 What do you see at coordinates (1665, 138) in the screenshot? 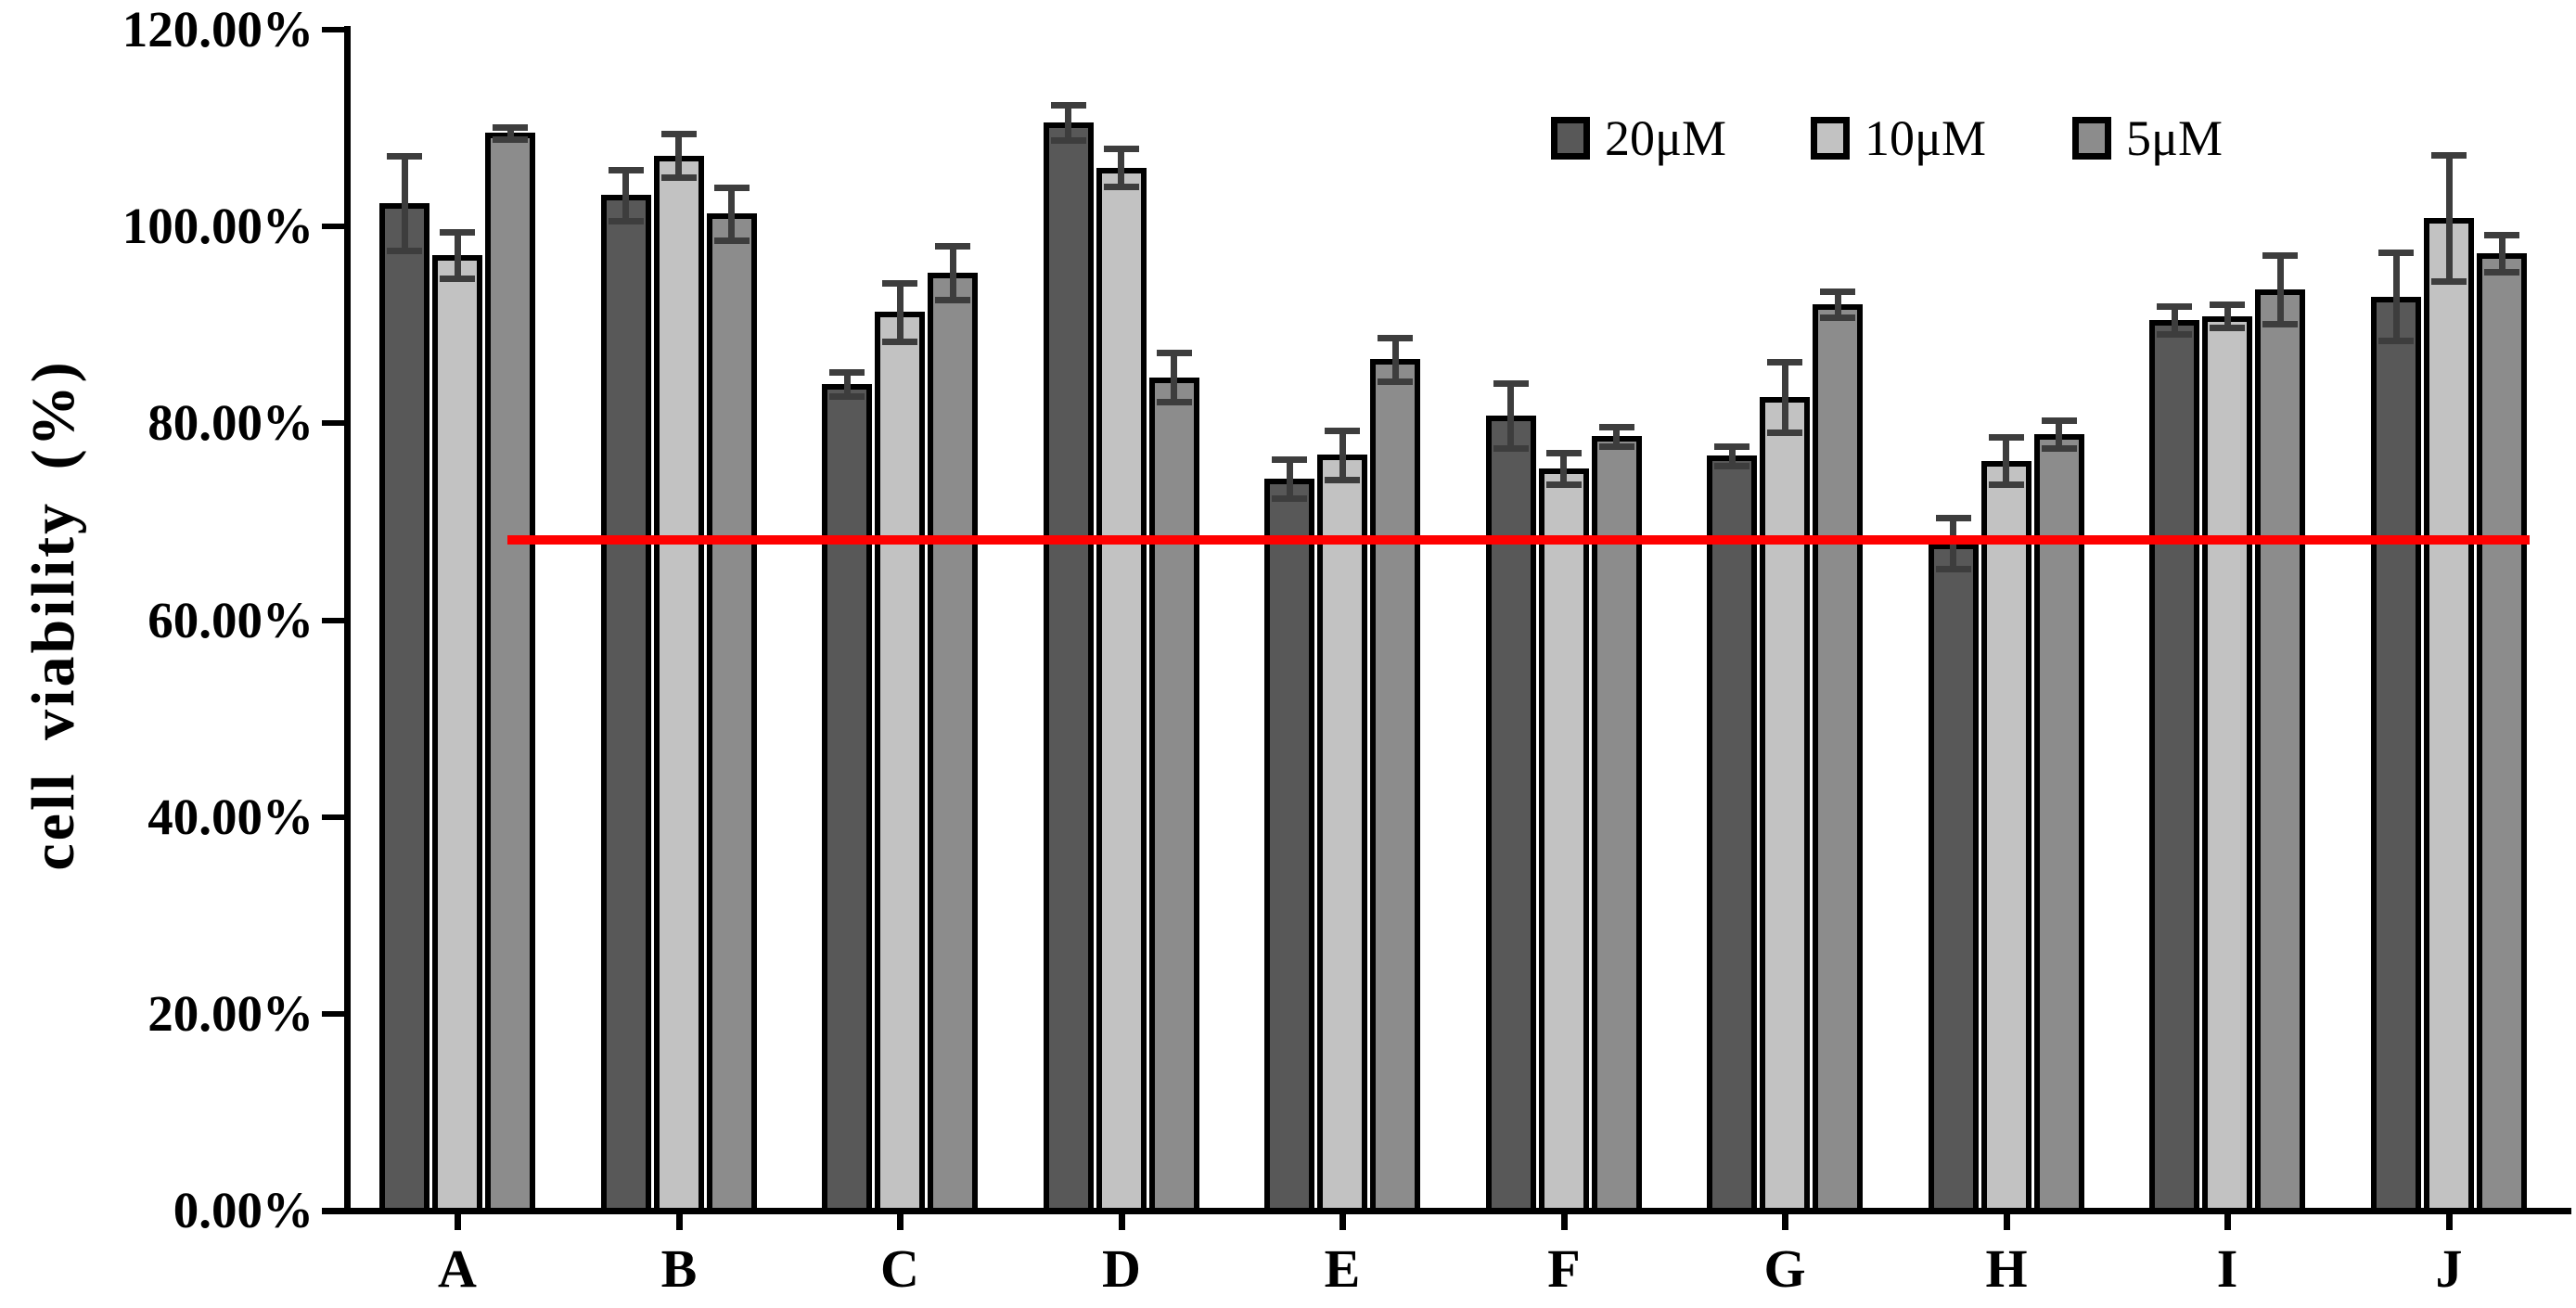
I see `legend-label-20uM: 20μM` at bounding box center [1665, 138].